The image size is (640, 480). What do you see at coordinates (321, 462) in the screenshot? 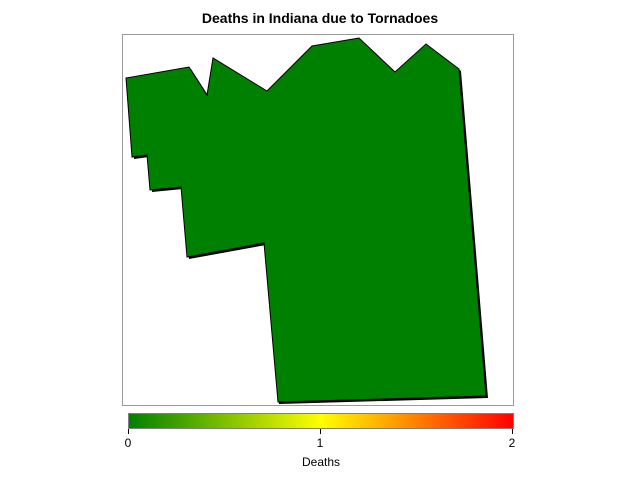
I see `legend-title: Deaths` at bounding box center [321, 462].